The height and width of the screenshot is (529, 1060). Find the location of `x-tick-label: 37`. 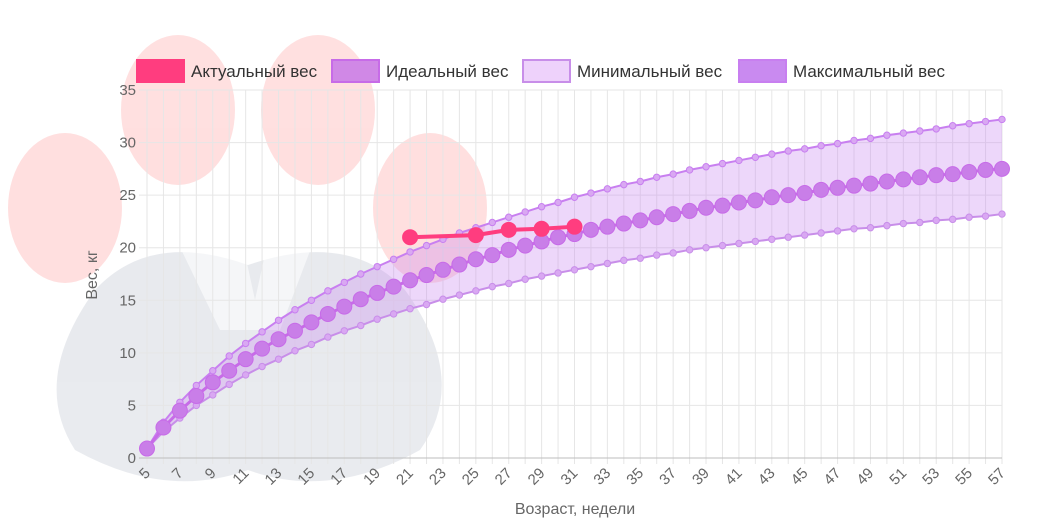

x-tick-label: 37 is located at coordinates (668, 477).